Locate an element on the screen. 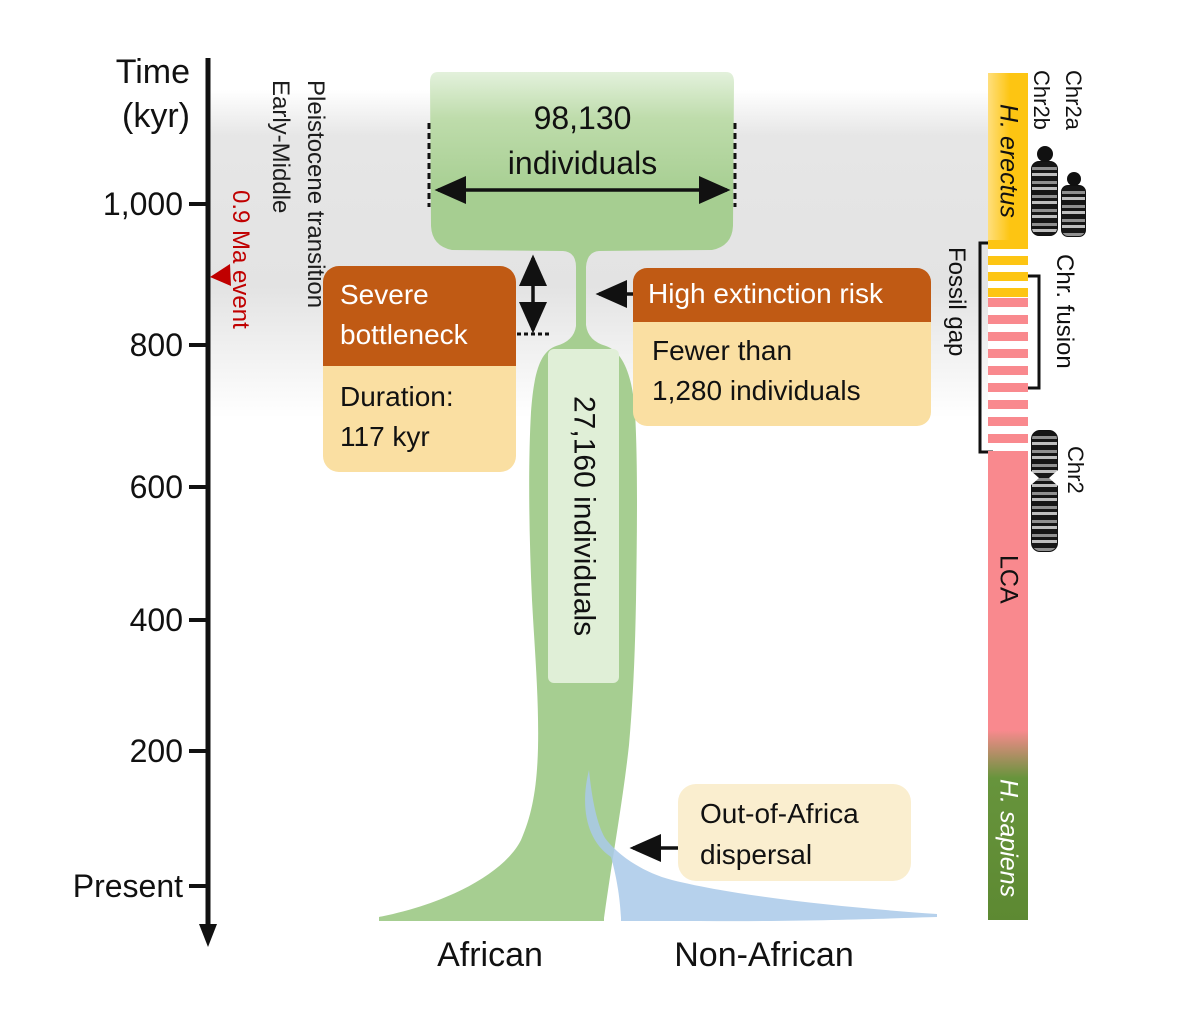 The image size is (1200, 1034). severe-title-line1: Severe is located at coordinates (384, 294).